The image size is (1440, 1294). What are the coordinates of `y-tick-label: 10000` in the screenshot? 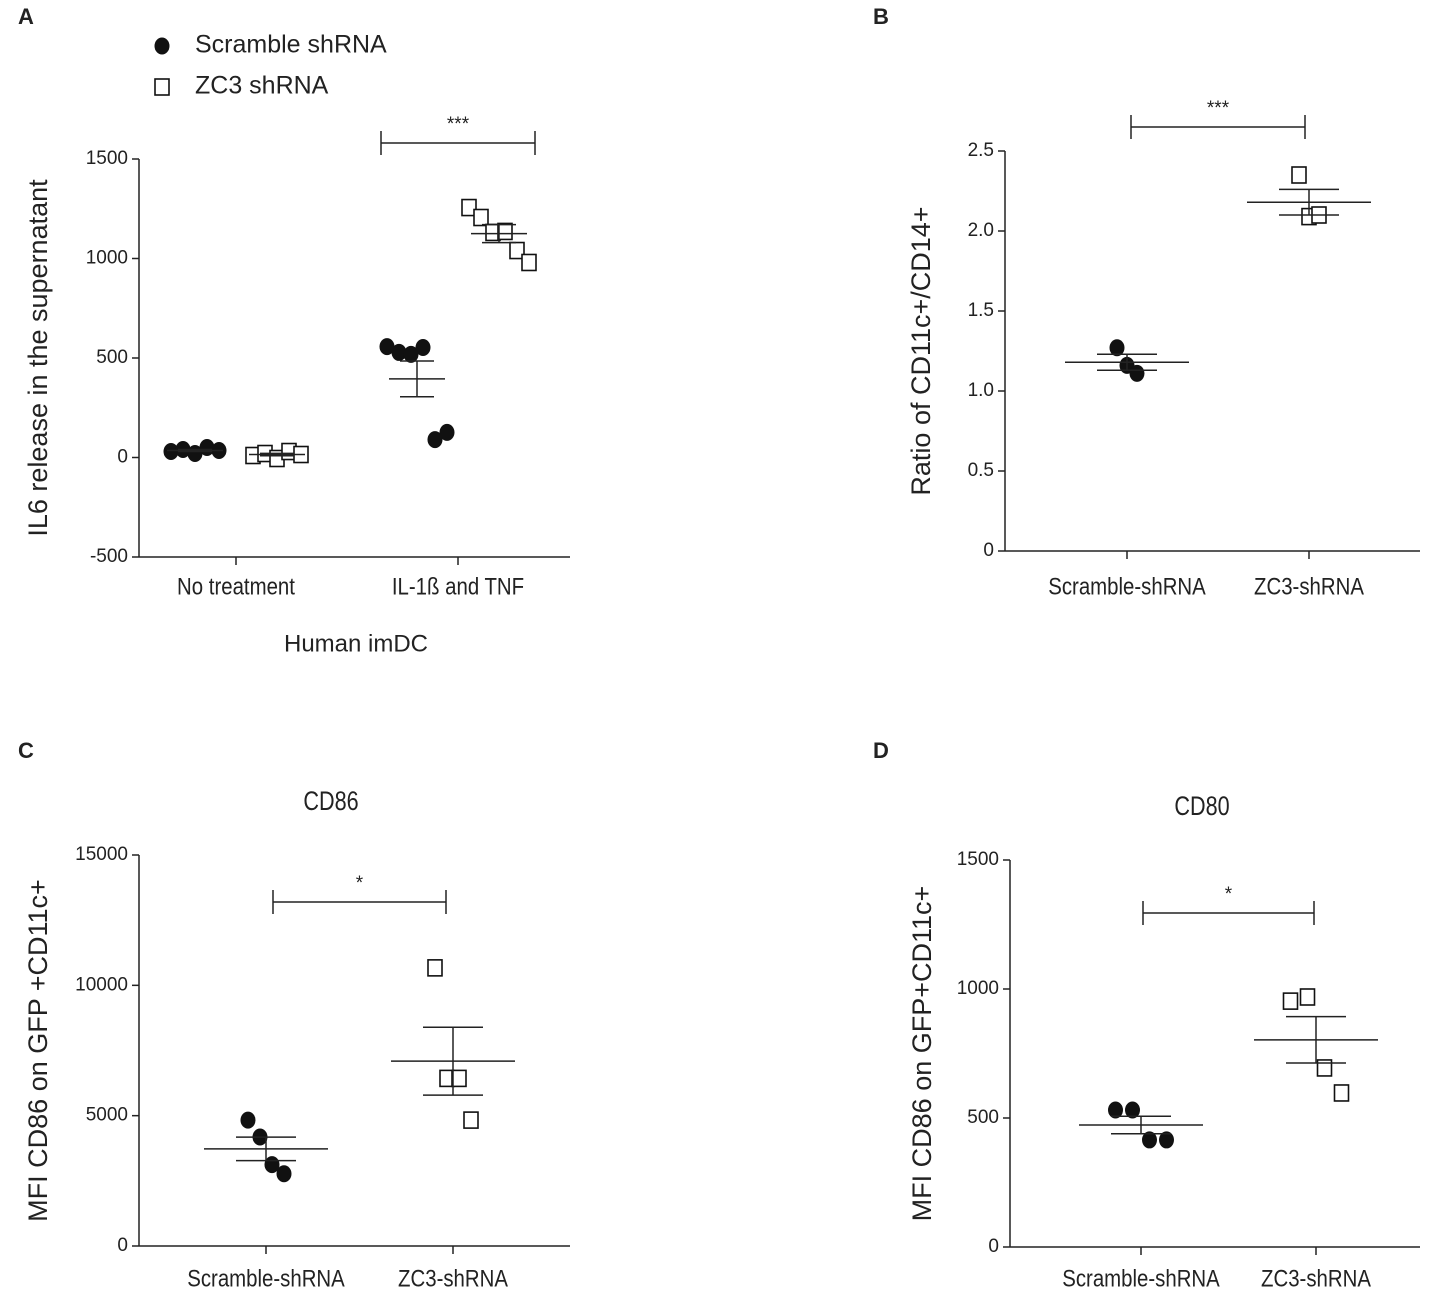 It's located at (101, 984).